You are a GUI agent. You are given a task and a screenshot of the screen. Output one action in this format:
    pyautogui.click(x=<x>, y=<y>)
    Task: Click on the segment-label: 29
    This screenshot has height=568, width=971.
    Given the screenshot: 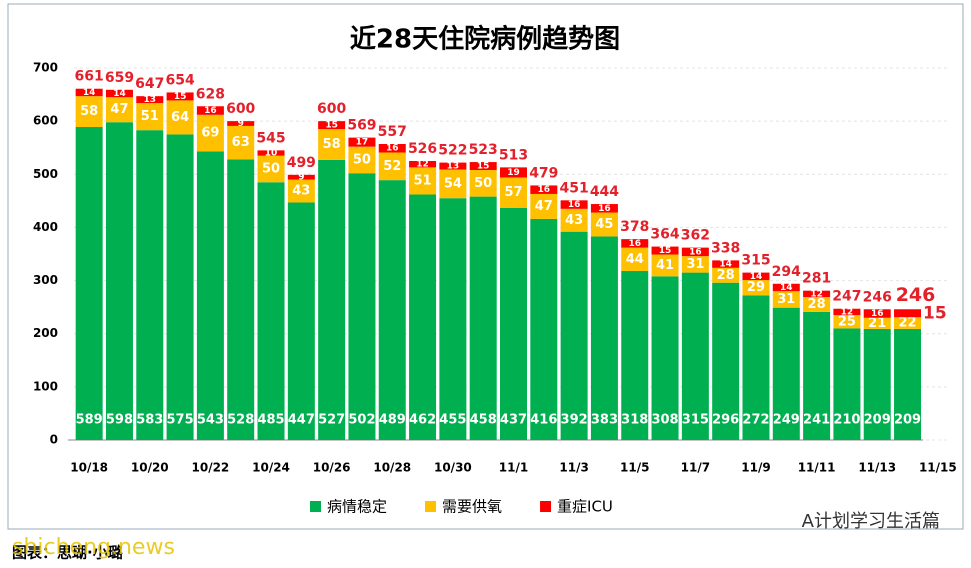 What is the action you would take?
    pyautogui.click(x=756, y=287)
    